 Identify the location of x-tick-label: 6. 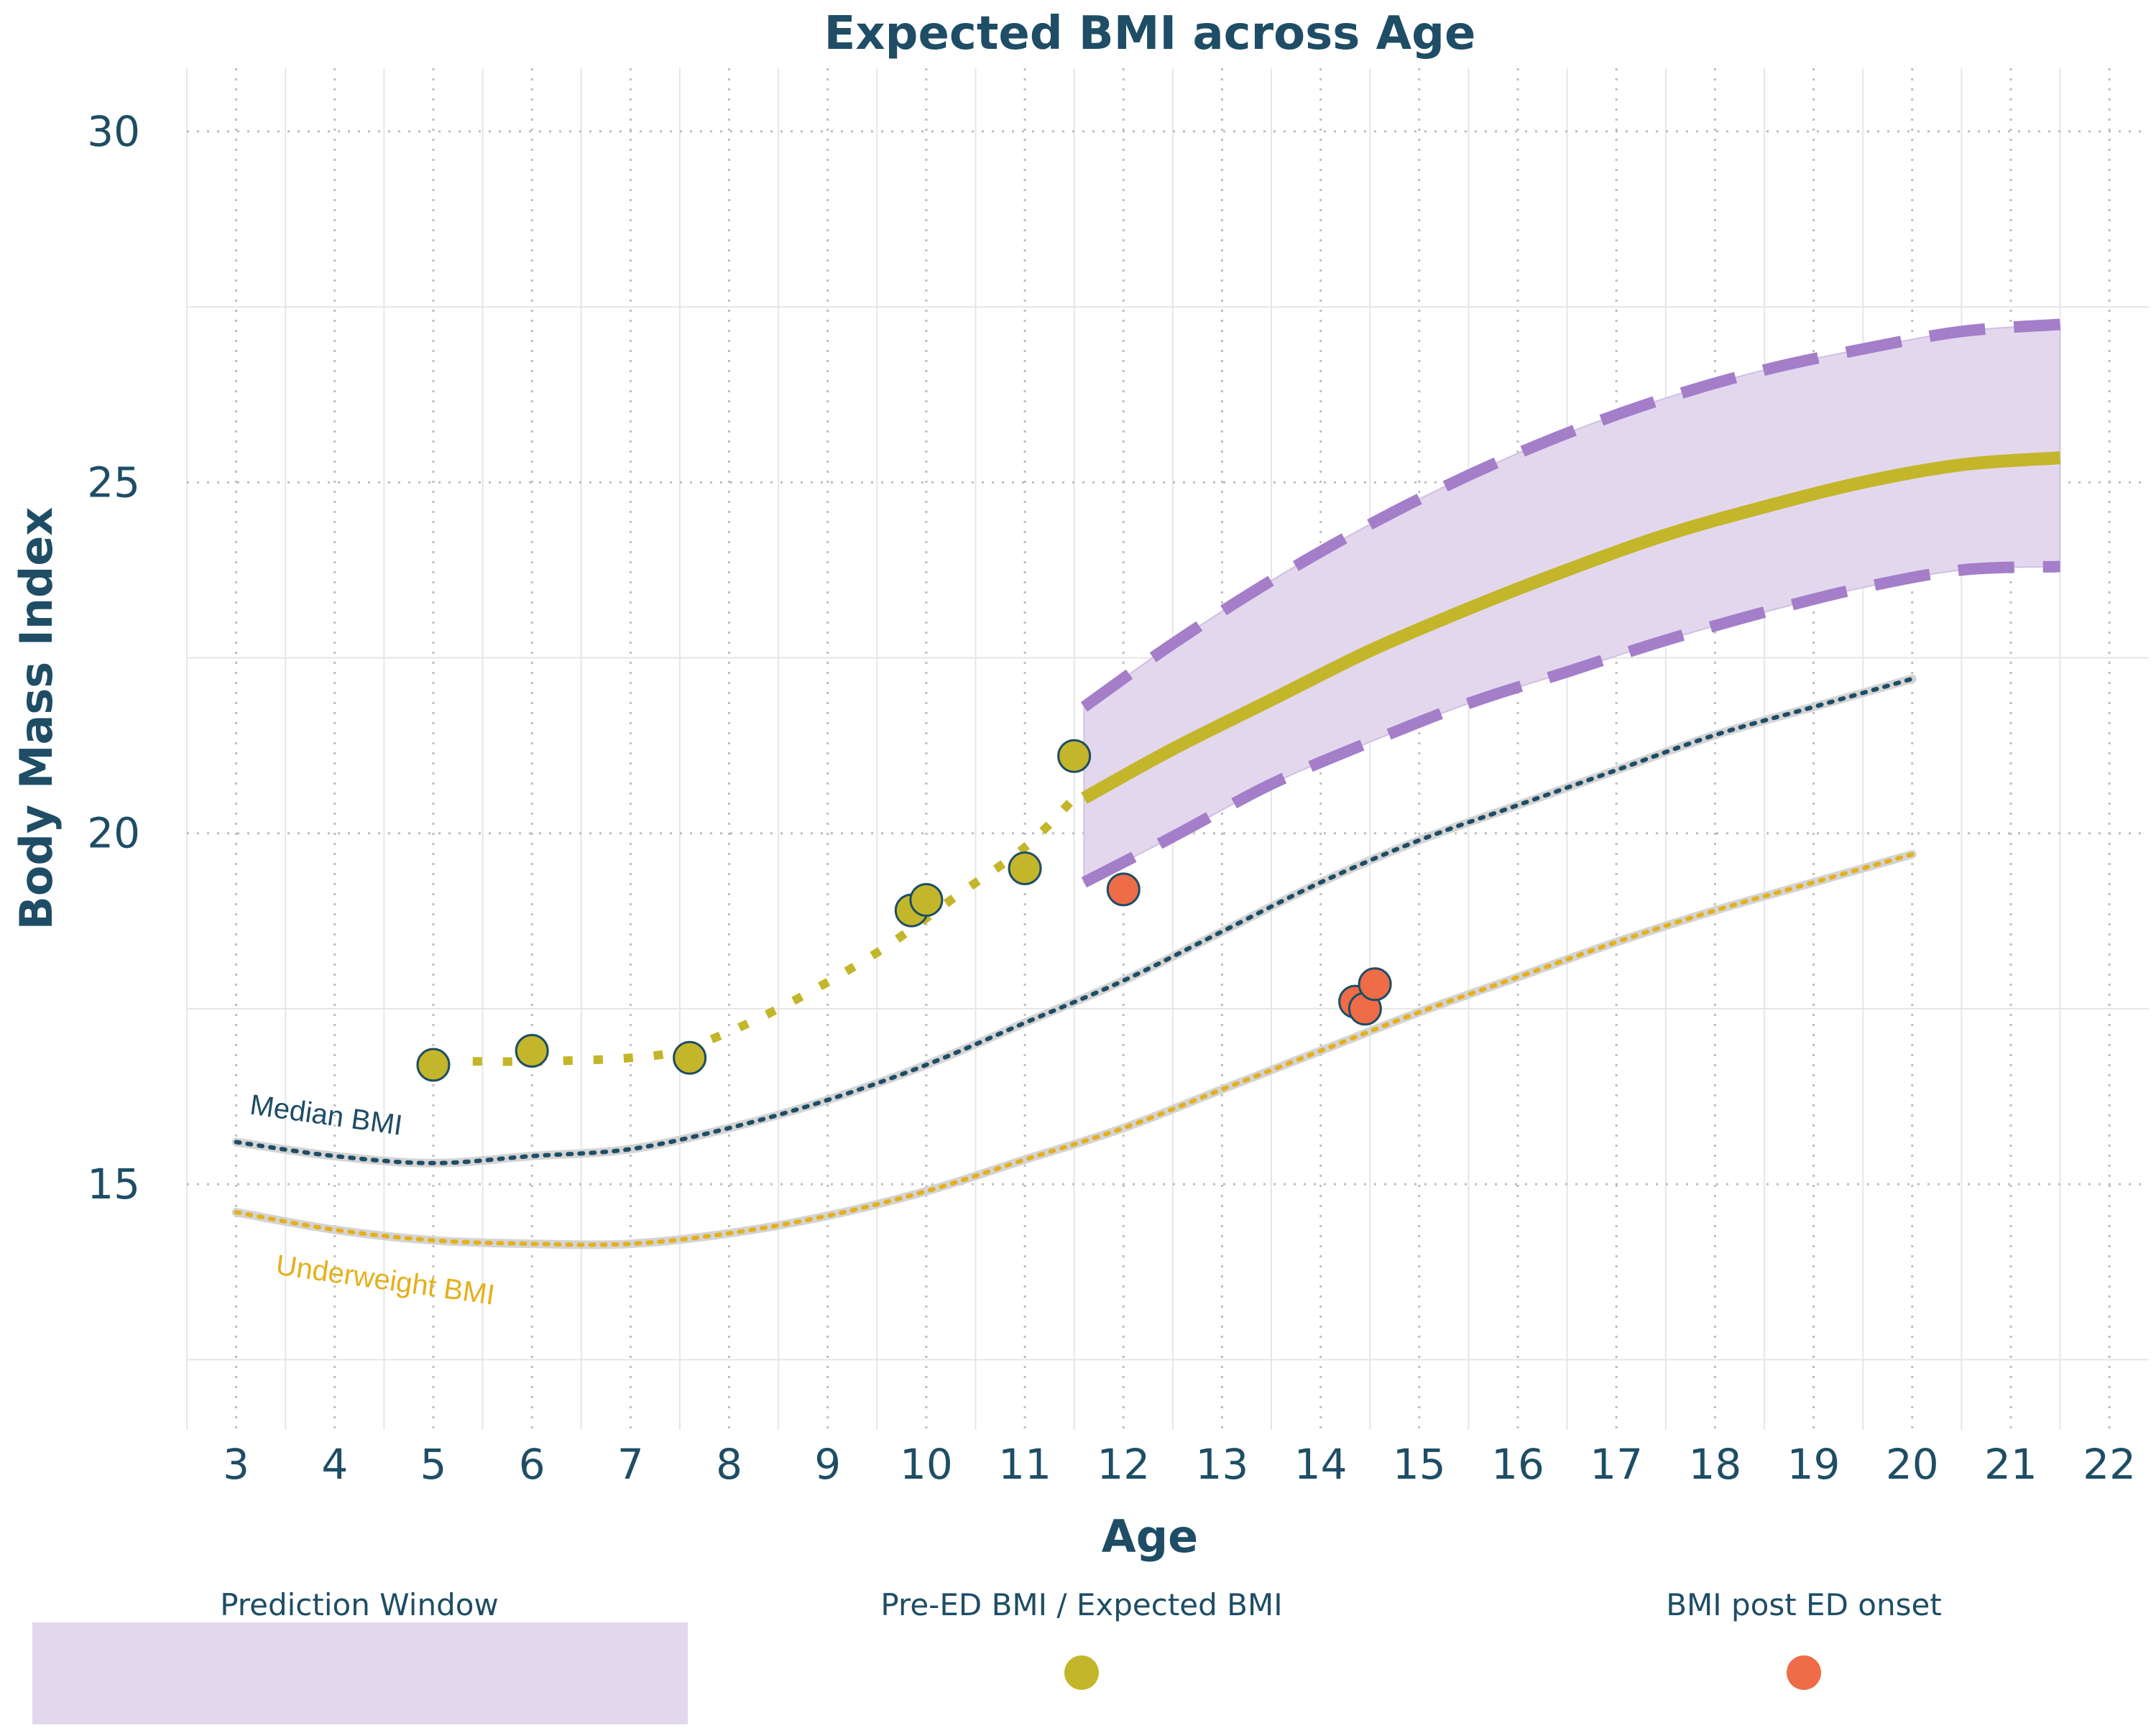
(532, 1465).